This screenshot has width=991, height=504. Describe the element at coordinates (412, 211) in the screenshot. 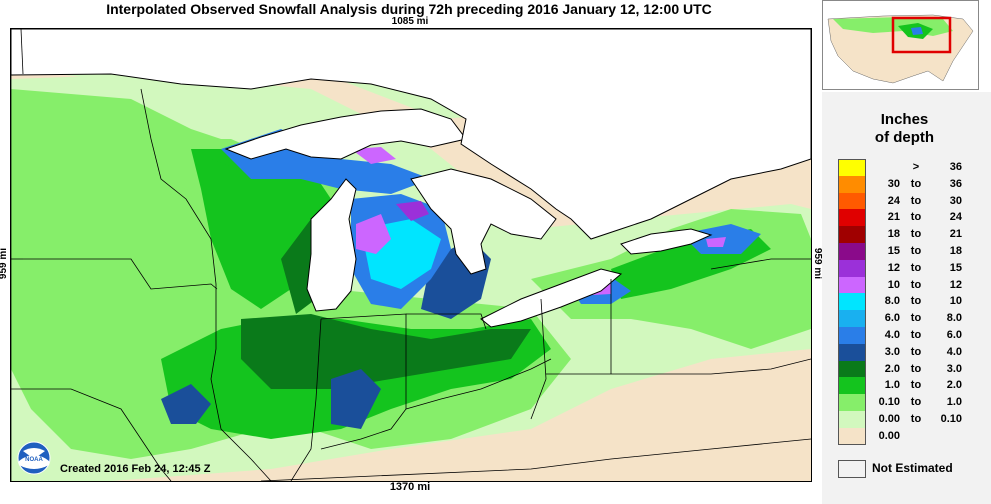

I see `snow-12to15-mi` at that location.